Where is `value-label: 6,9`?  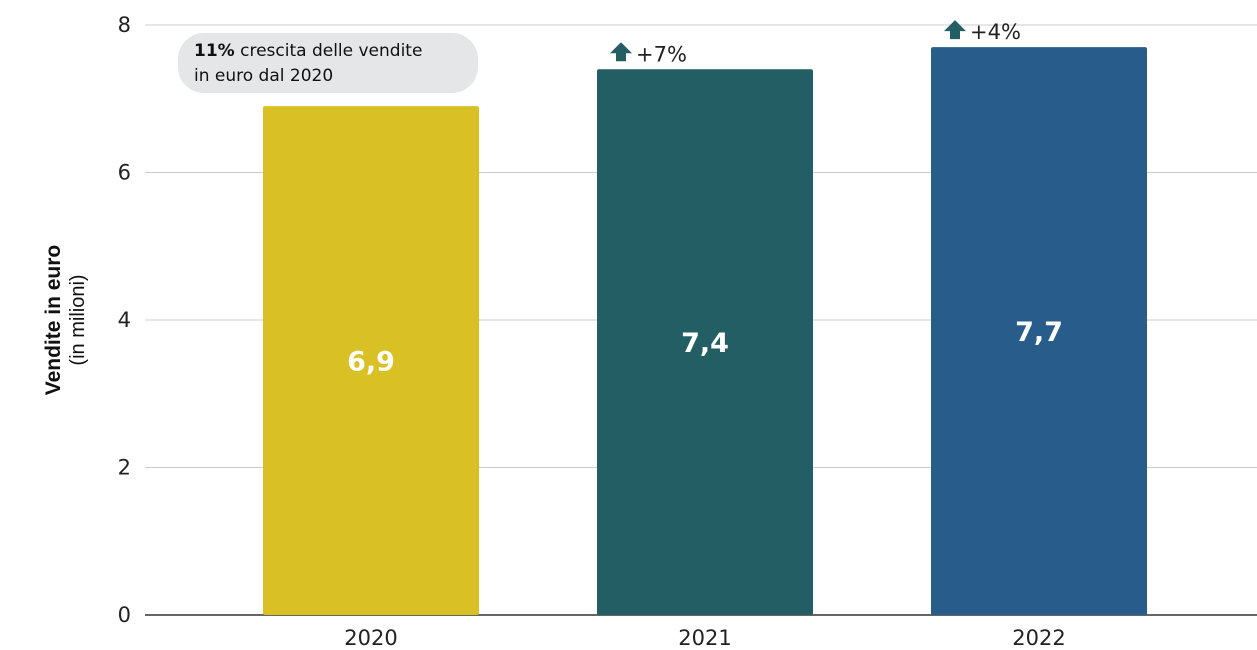 value-label: 6,9 is located at coordinates (371, 362).